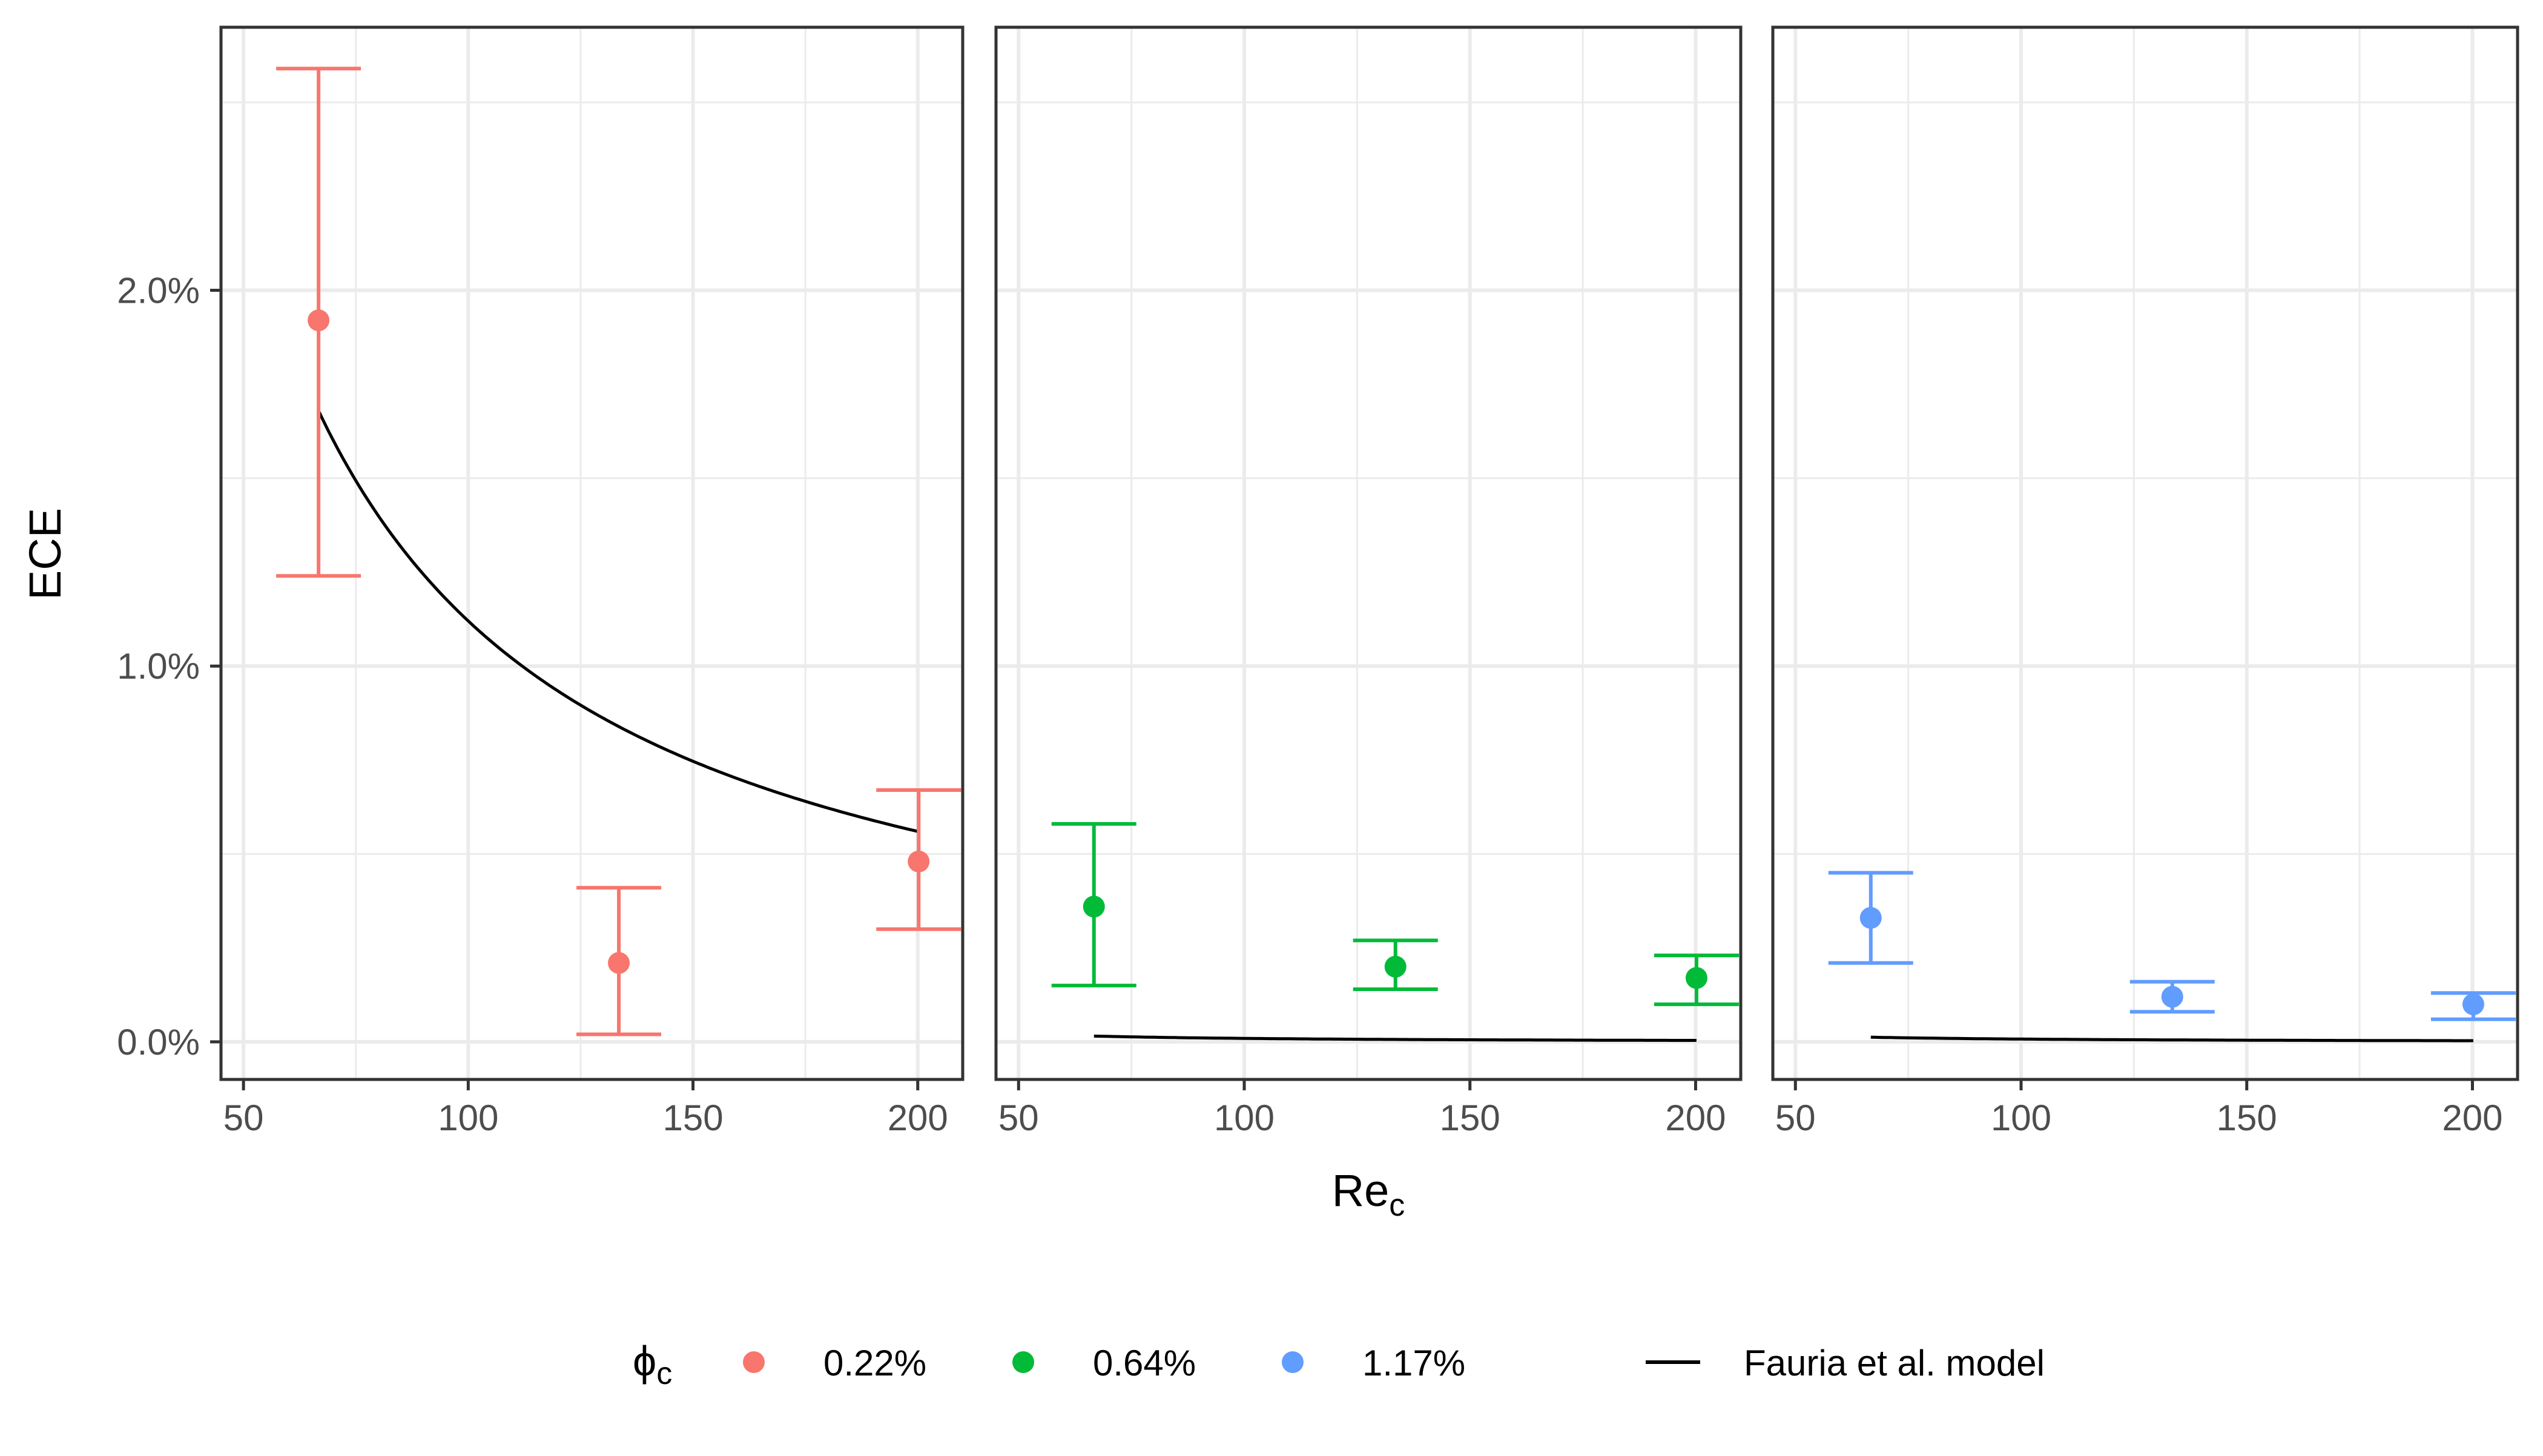 This screenshot has width=2543, height=1456. I want to click on legend-label-3: 1.17%, so click(1414, 1363).